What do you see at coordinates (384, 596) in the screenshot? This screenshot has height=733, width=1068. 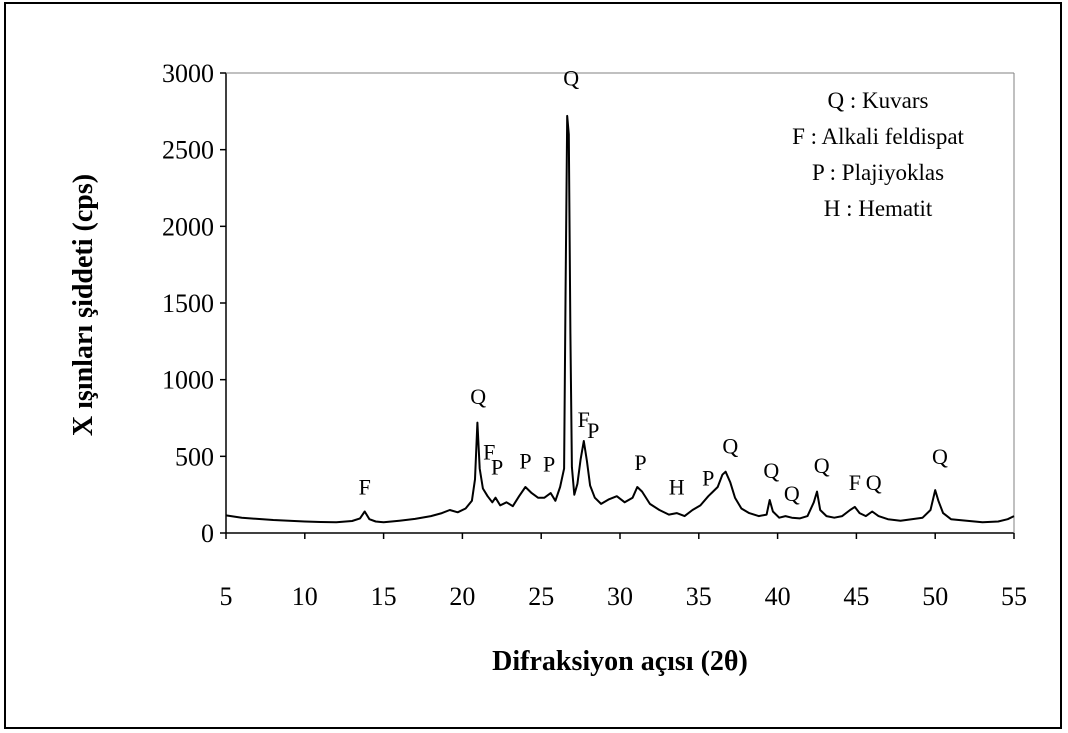 I see `x-tick-label: 15` at bounding box center [384, 596].